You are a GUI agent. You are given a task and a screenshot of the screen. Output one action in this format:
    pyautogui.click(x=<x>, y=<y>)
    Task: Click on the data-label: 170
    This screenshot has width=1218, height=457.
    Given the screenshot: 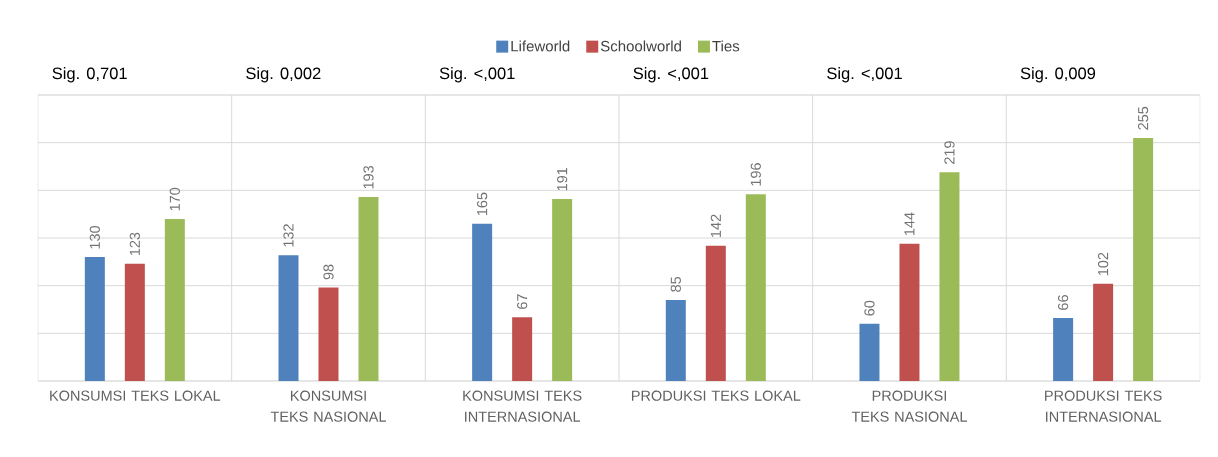 What is the action you would take?
    pyautogui.click(x=174, y=199)
    